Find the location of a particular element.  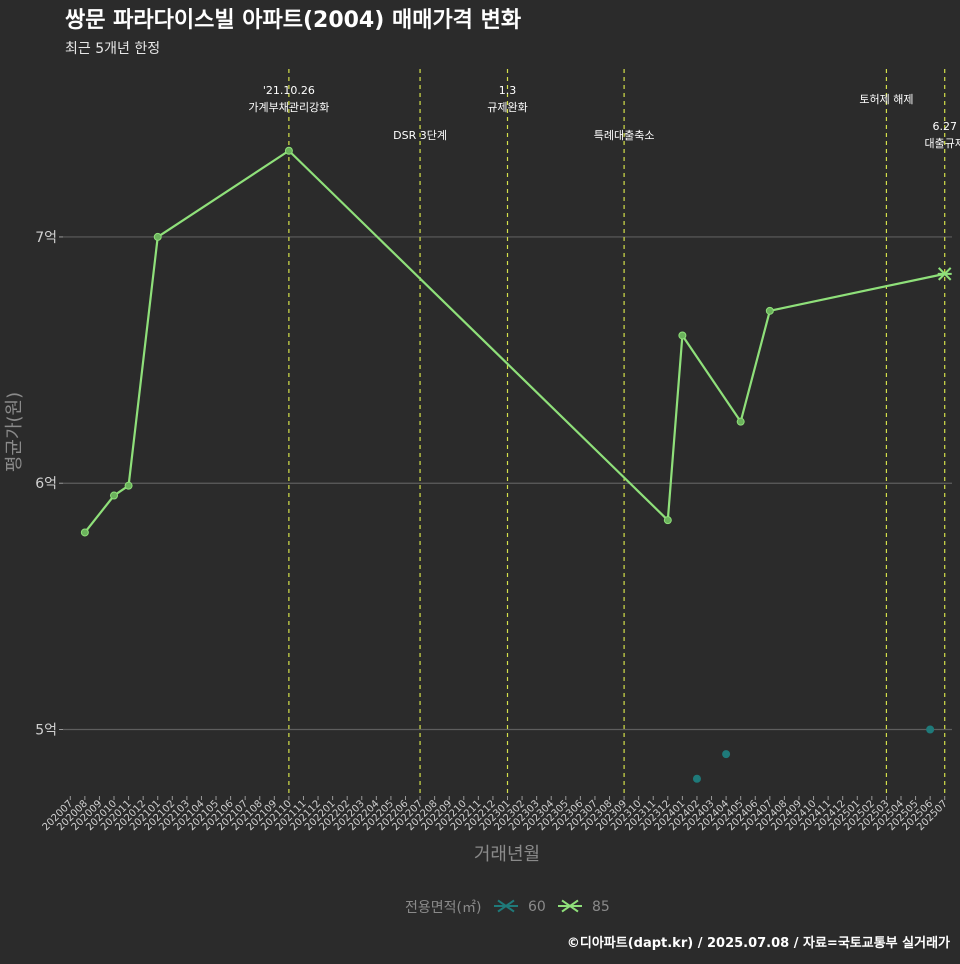

event-label: 가계부채관리강화 is located at coordinates (288, 107).